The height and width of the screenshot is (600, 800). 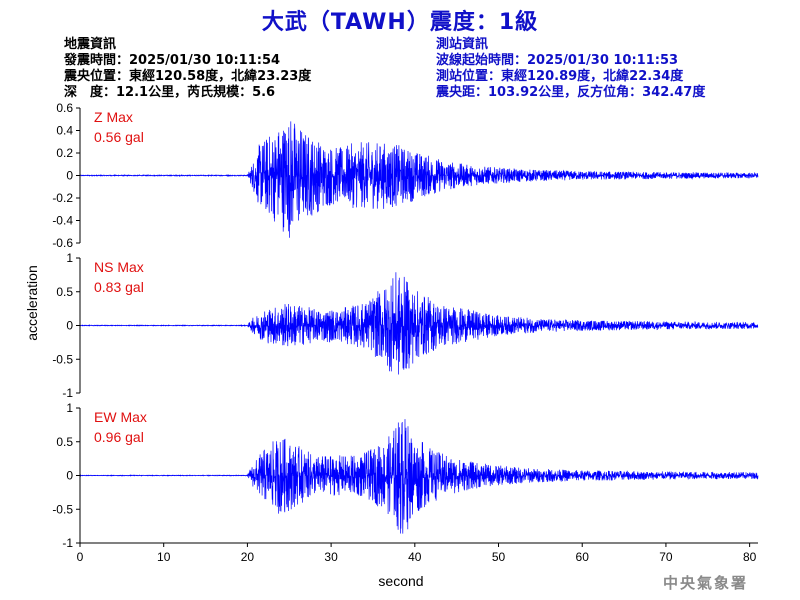 What do you see at coordinates (400, 581) in the screenshot?
I see `x-axis-label: second` at bounding box center [400, 581].